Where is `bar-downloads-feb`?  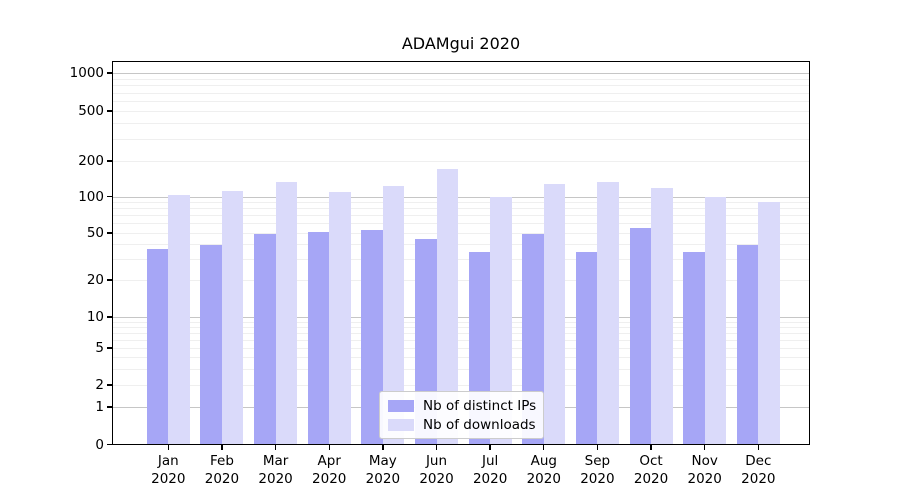 bar-downloads-feb is located at coordinates (232, 317).